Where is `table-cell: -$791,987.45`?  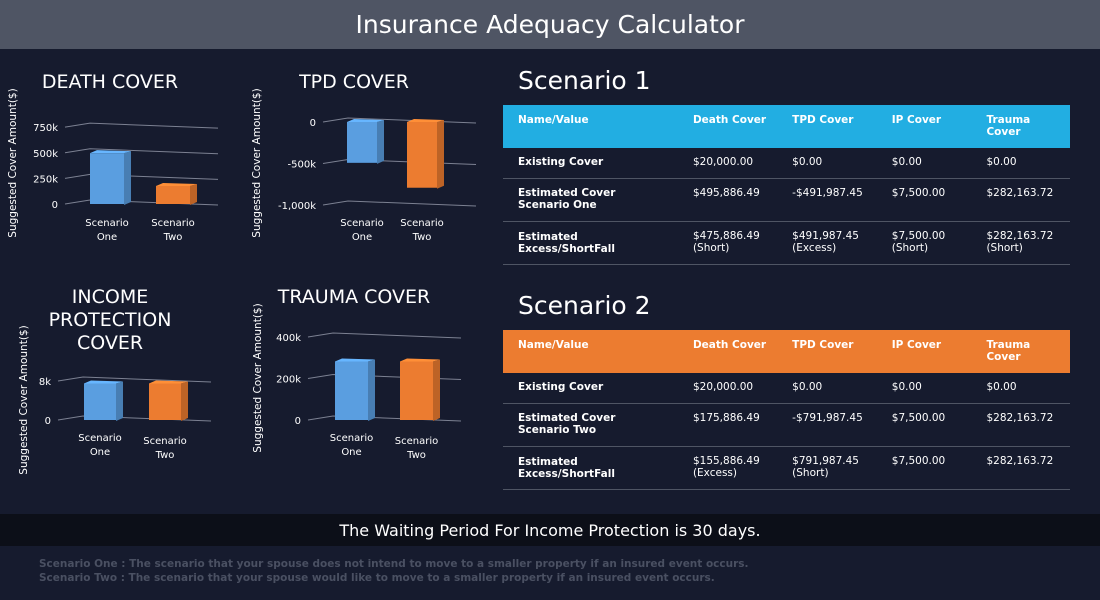 table-cell: -$791,987.45 is located at coordinates (827, 425).